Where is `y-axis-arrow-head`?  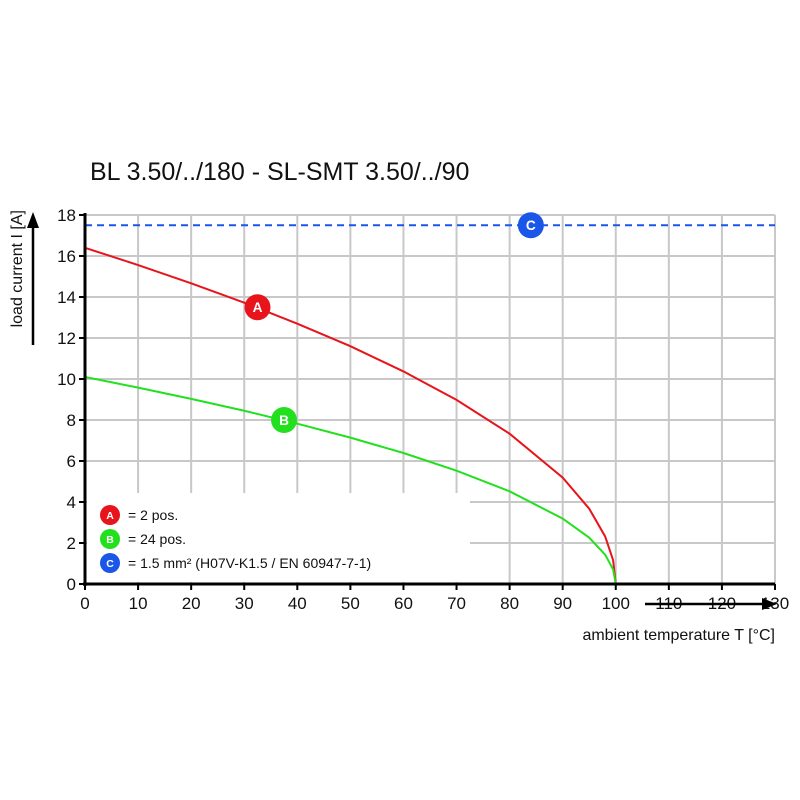 y-axis-arrow-head is located at coordinates (33, 220).